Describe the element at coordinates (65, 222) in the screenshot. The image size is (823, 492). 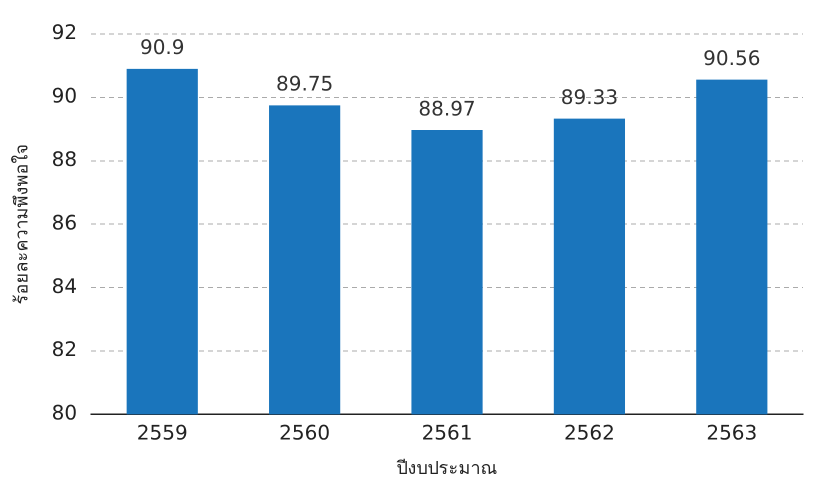
I see `y-tick-label: 86` at that location.